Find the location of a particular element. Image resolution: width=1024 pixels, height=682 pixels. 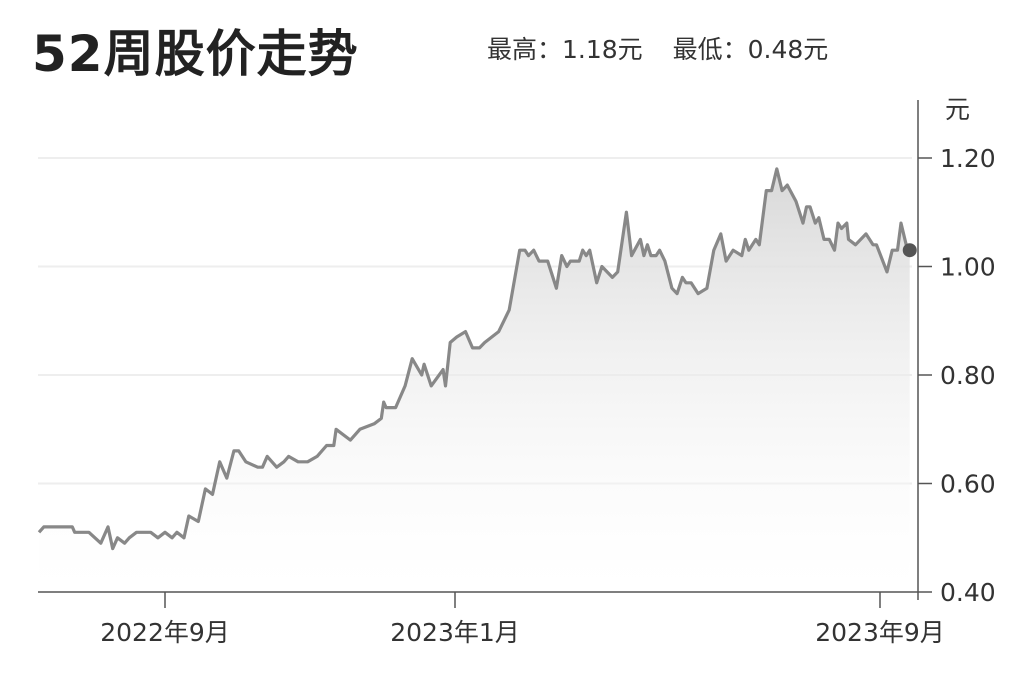

y-tick-label: 1.20 is located at coordinates (968, 158).